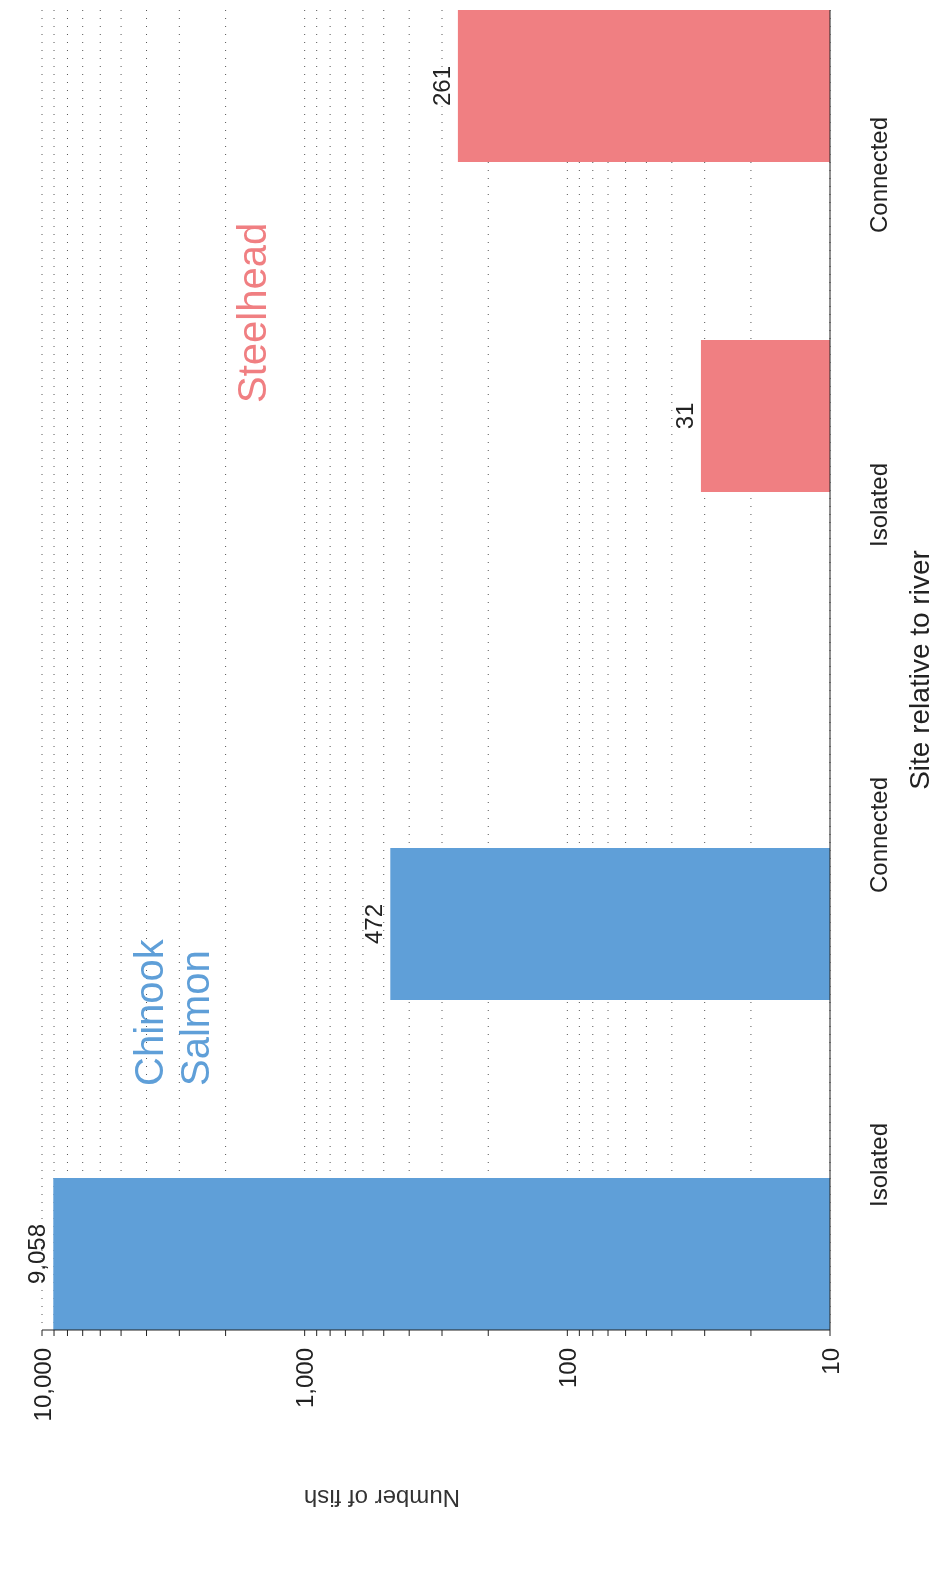  I want to click on x-axis-title: Number of fish, so click(382, 1498).